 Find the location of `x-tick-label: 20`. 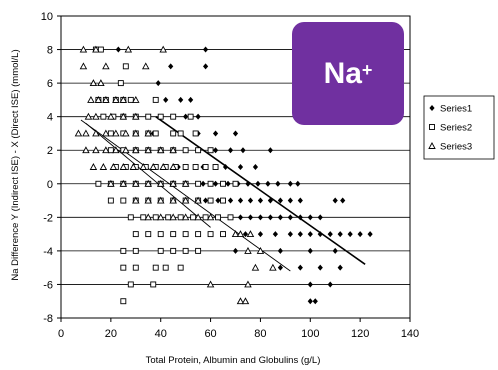

x-tick-label: 20 is located at coordinates (111, 334).